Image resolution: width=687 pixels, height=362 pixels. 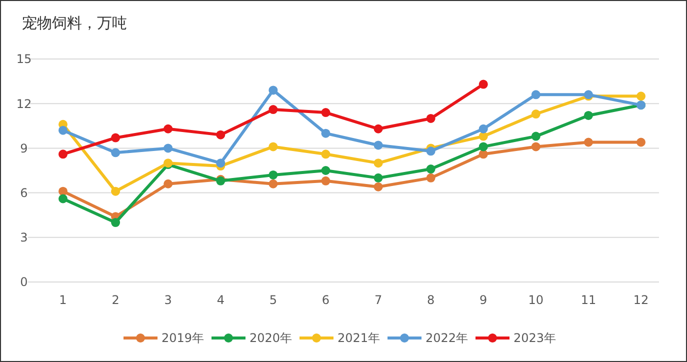 I want to click on y-tick-label: 9, so click(x=24, y=148).